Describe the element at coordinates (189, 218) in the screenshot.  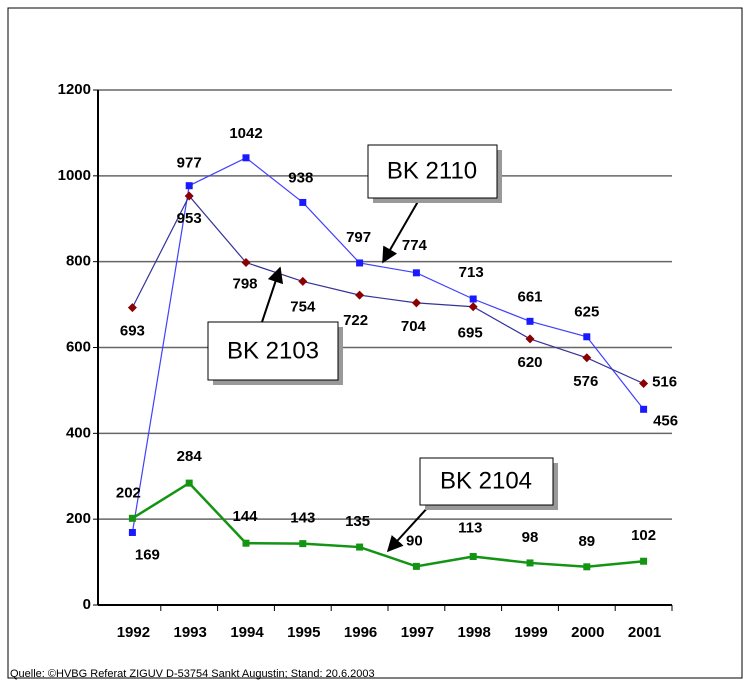
I see `data-label: 953` at that location.